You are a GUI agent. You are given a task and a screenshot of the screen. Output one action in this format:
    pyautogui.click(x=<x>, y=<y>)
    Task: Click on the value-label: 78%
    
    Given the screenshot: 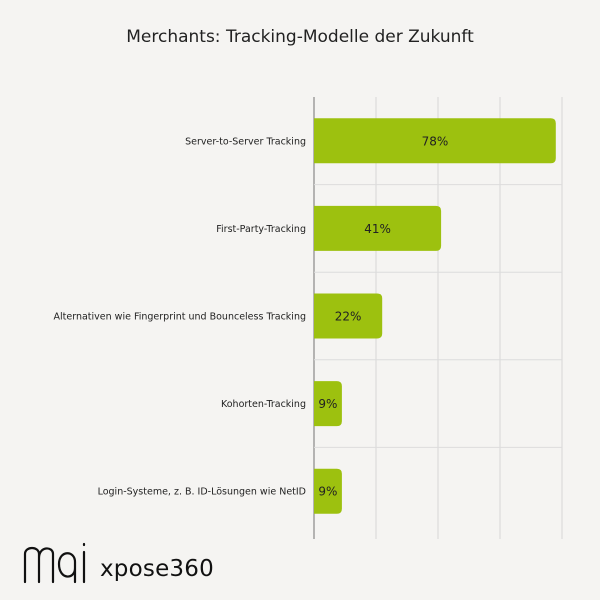 What is the action you would take?
    pyautogui.click(x=435, y=141)
    